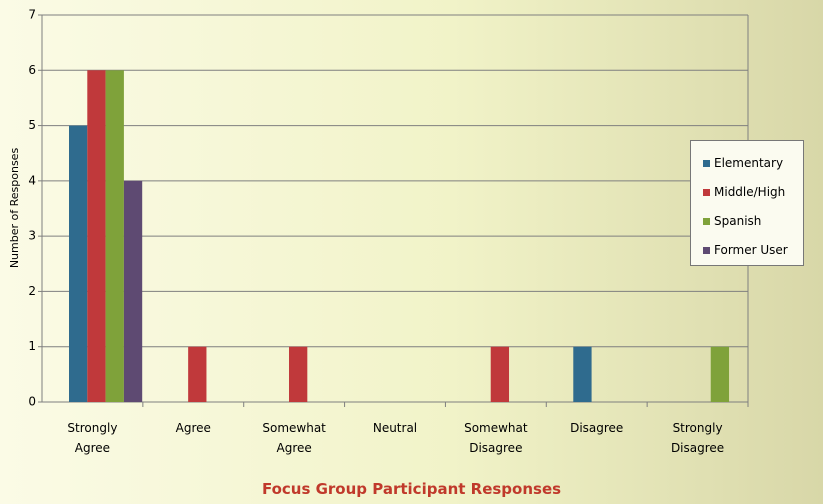  I want to click on legend-item: Middle/High, so click(753, 192).